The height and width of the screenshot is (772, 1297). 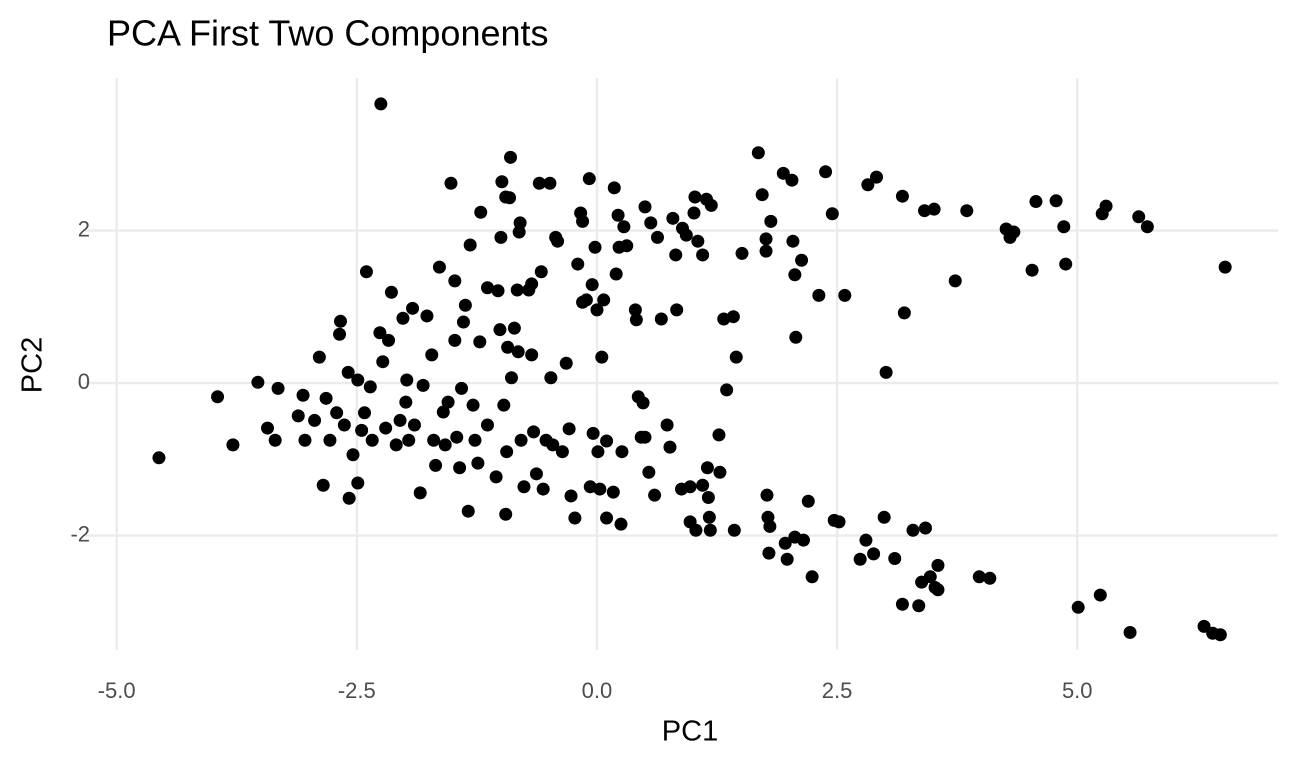 What do you see at coordinates (837, 690) in the screenshot?
I see `x-tick-label: 2.5` at bounding box center [837, 690].